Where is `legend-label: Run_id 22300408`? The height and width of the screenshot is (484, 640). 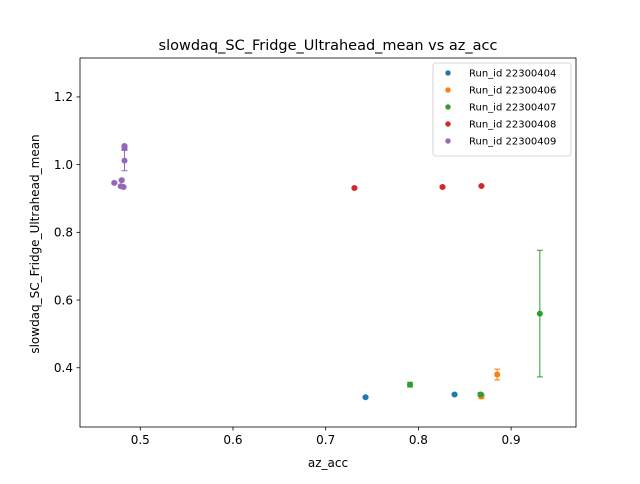
legend-label: Run_id 22300408 is located at coordinates (512, 125).